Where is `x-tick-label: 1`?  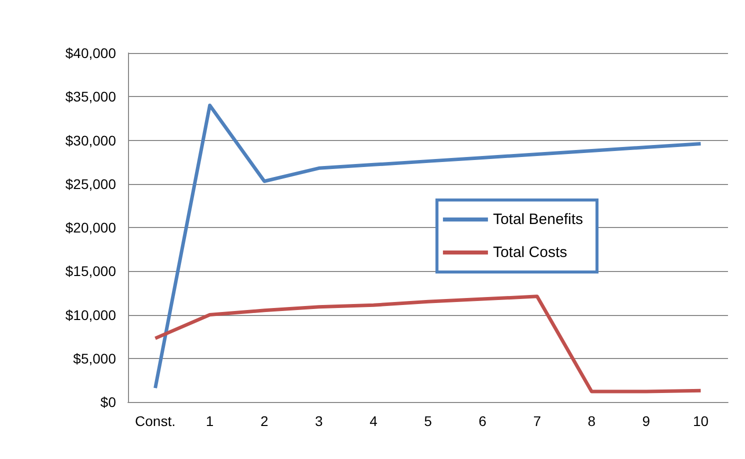
x-tick-label: 1 is located at coordinates (210, 421).